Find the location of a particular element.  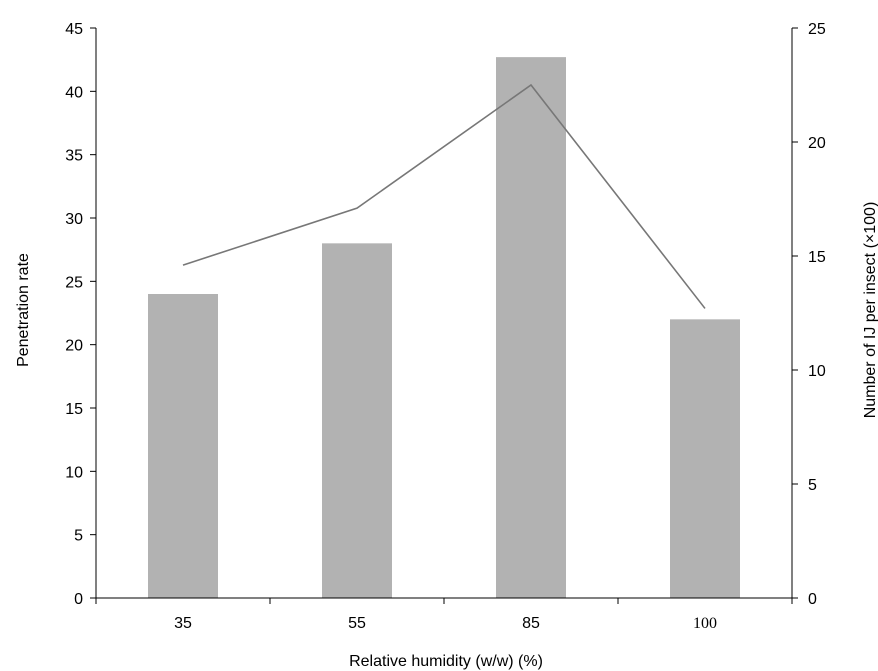

y2-tick-label-25: 25 is located at coordinates (817, 29).